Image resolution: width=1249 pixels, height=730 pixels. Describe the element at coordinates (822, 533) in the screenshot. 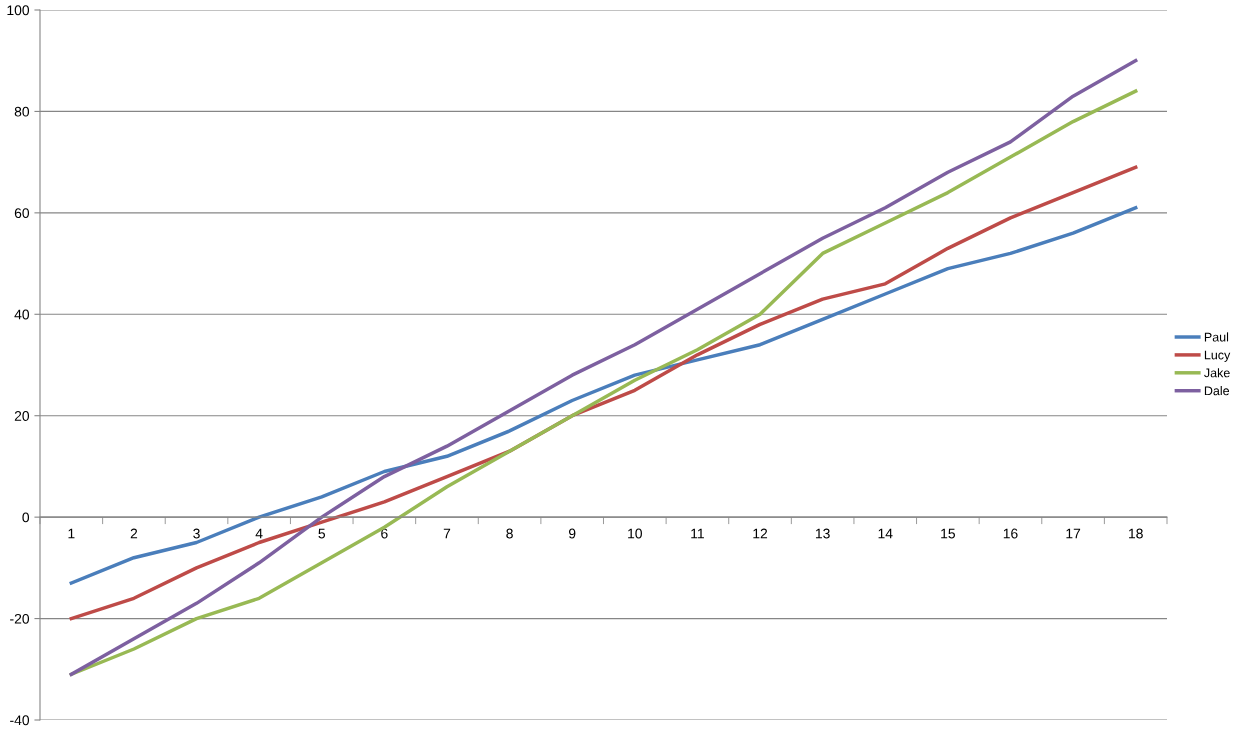

I see `x-tick-label: 13` at that location.